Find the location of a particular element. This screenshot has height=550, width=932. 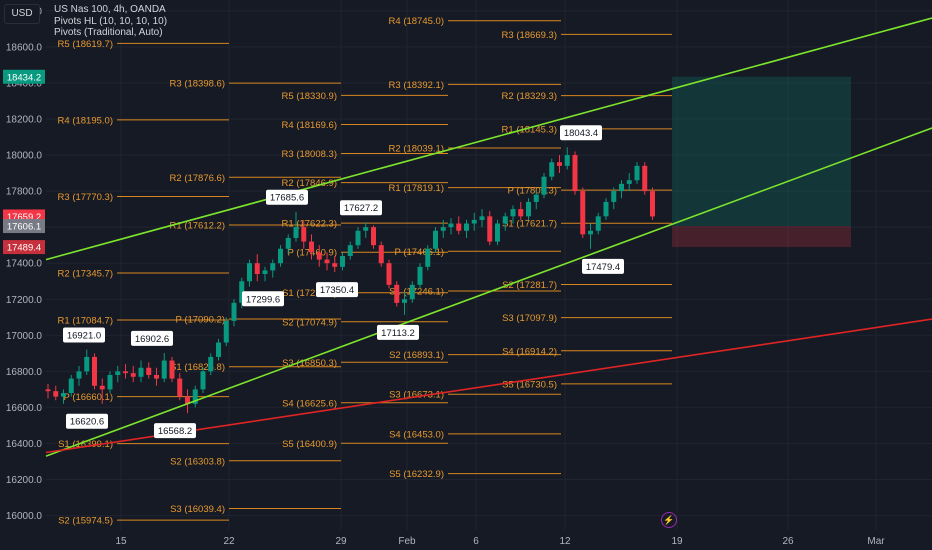

price-badge-text: 18434.2 is located at coordinates (24, 77).